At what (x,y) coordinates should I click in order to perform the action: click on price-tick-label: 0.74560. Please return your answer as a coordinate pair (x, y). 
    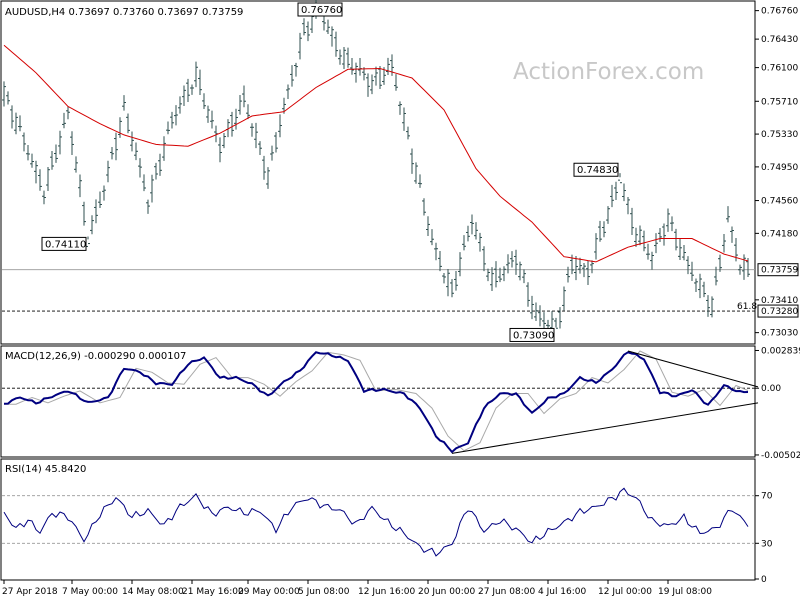
    Looking at the image, I should click on (779, 202).